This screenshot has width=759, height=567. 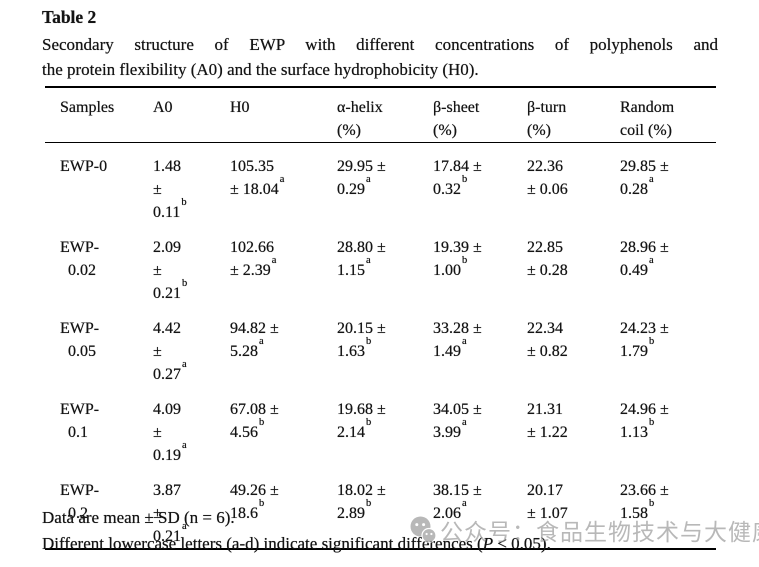 What do you see at coordinates (240, 107) in the screenshot?
I see `column-header-h0: H0` at bounding box center [240, 107].